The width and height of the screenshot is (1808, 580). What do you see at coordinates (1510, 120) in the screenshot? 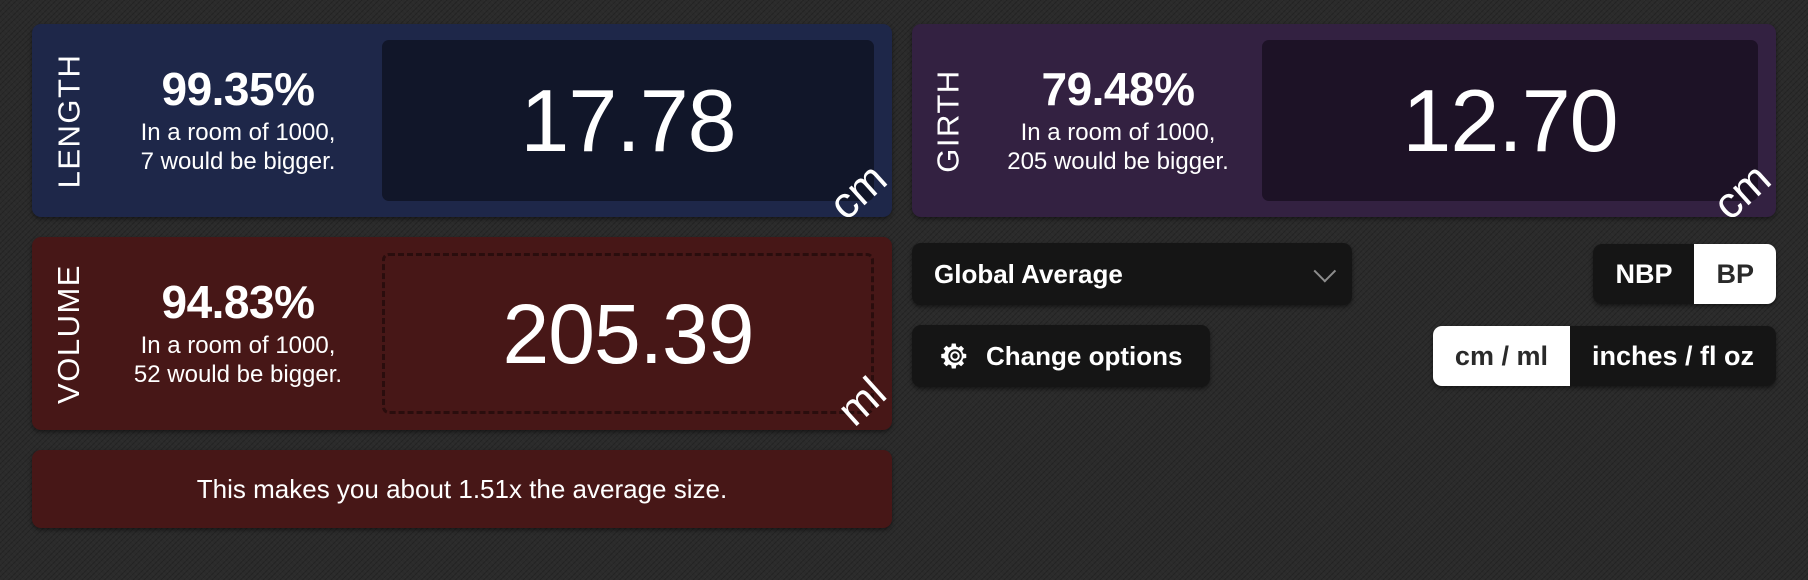
I see `stat-card-girth-value: 12.70` at bounding box center [1510, 120].